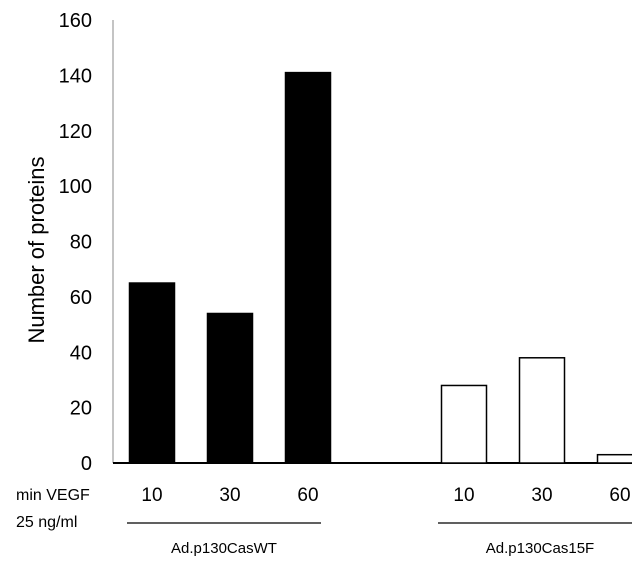 Image resolution: width=632 pixels, height=564 pixels. I want to click on y-tick-label: 60, so click(81, 298).